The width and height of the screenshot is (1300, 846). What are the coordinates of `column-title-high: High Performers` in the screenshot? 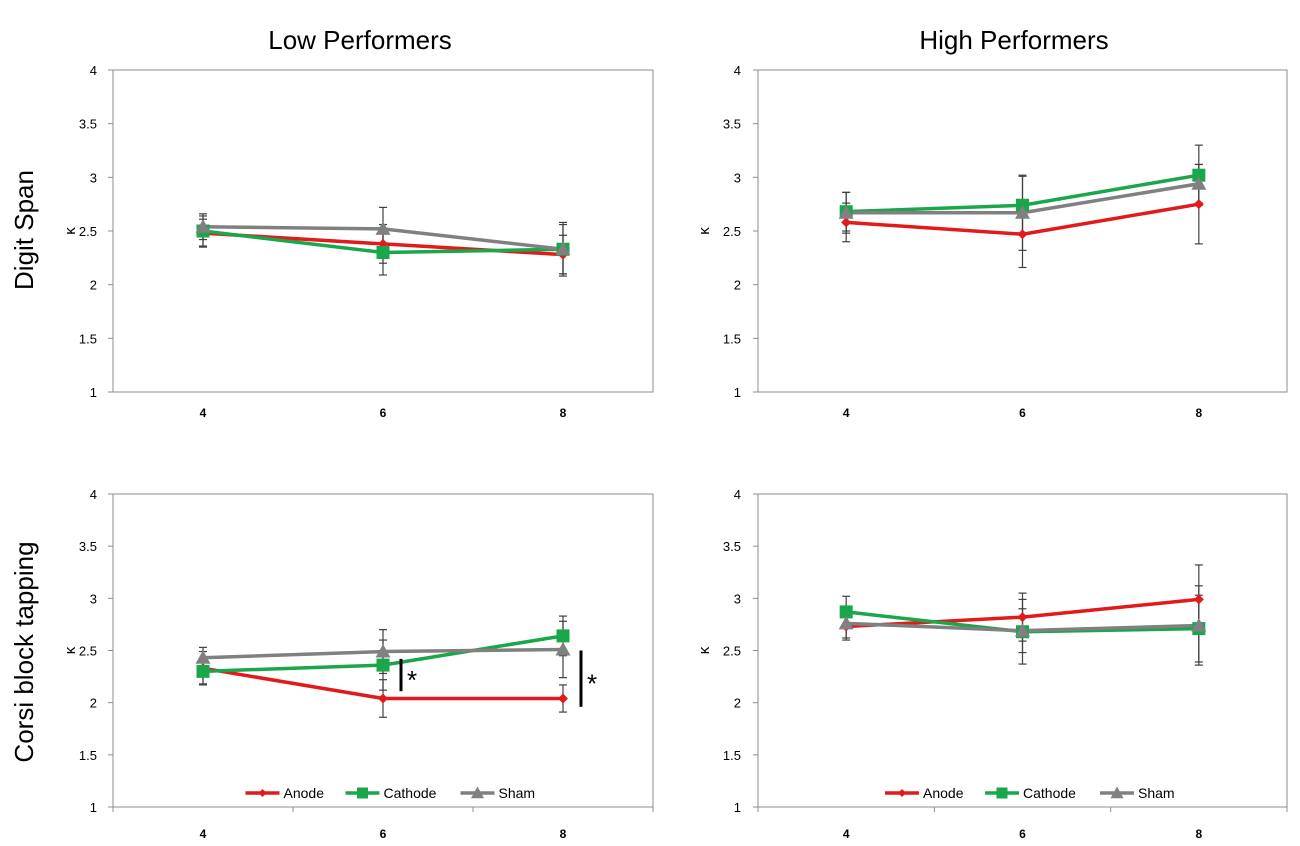 It's located at (1013, 40).